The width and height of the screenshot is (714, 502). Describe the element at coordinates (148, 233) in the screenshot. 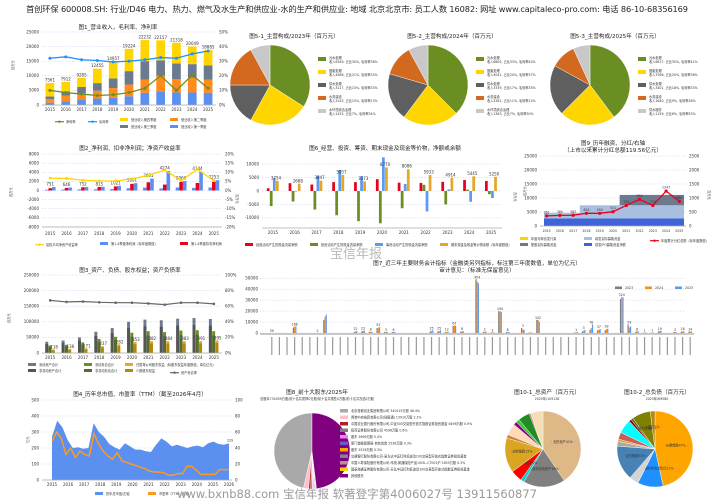

I see `x-tick-label: 2021` at that location.